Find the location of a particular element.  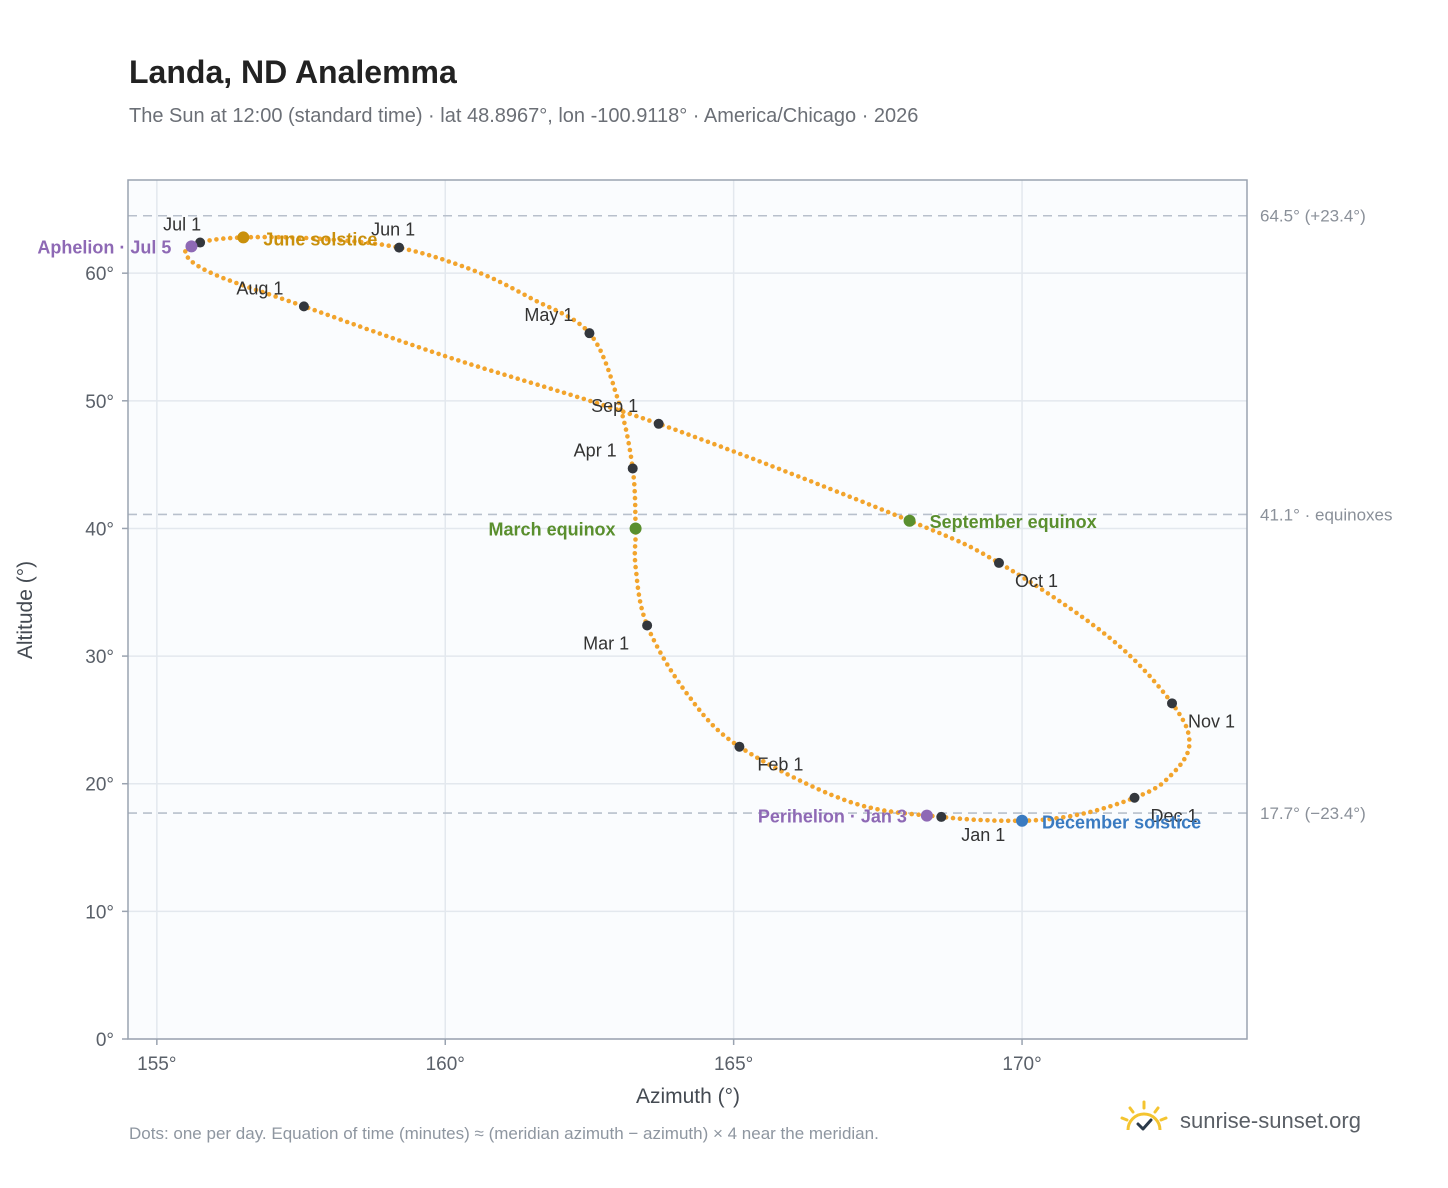

x-axis-ticks: 155° 160° 165° 170° is located at coordinates (589, 1057).